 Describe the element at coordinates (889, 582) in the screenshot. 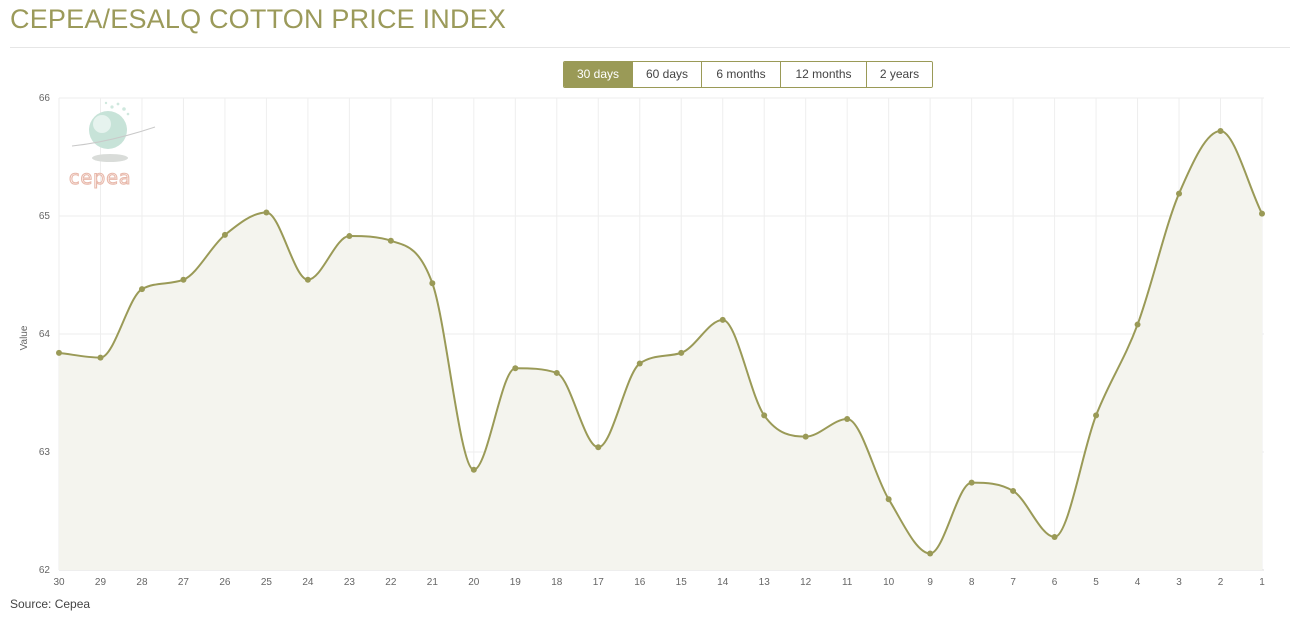

I see `x-tick-label: 10` at that location.